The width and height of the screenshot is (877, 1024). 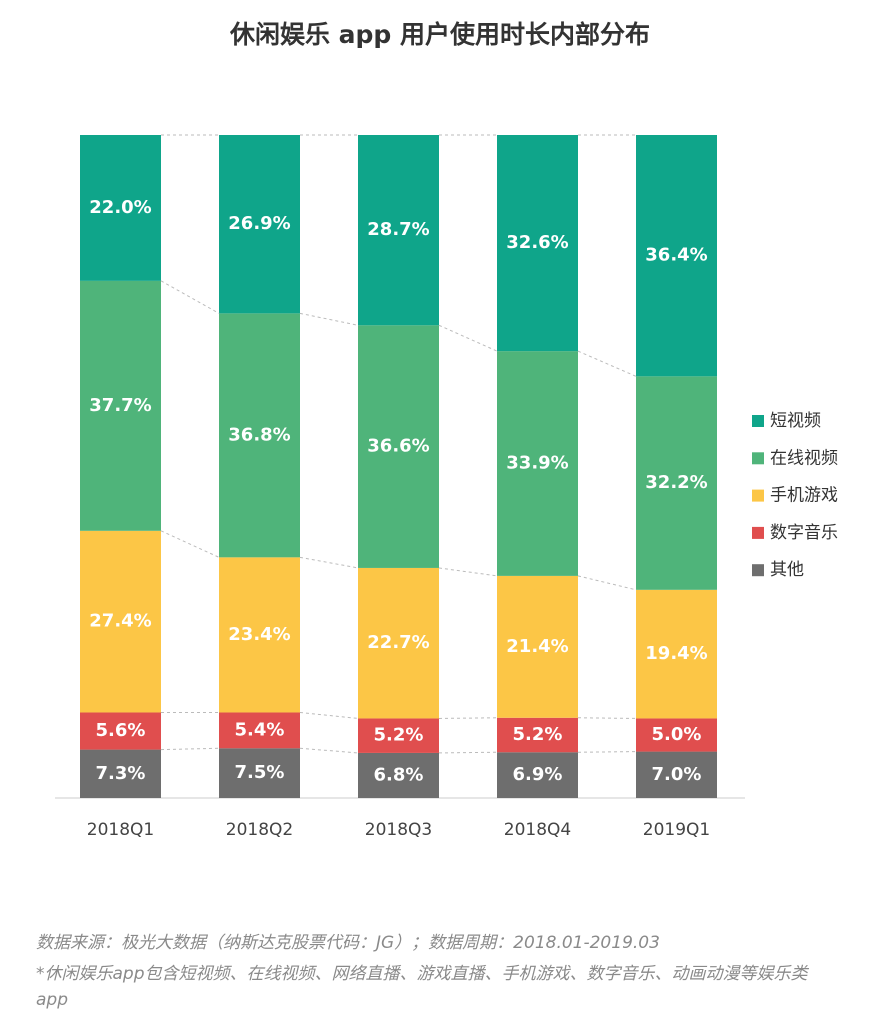 I want to click on legend-label: 在线视频, so click(x=804, y=458).